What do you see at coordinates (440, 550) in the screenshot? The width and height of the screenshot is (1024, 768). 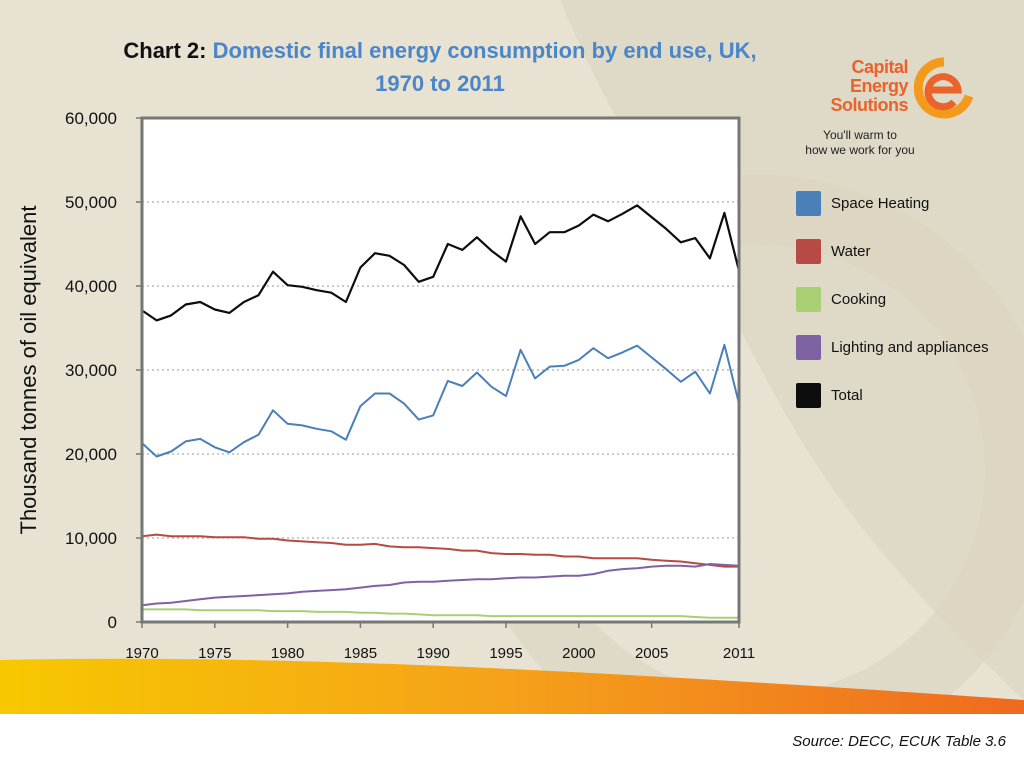 I see `series-line-water` at bounding box center [440, 550].